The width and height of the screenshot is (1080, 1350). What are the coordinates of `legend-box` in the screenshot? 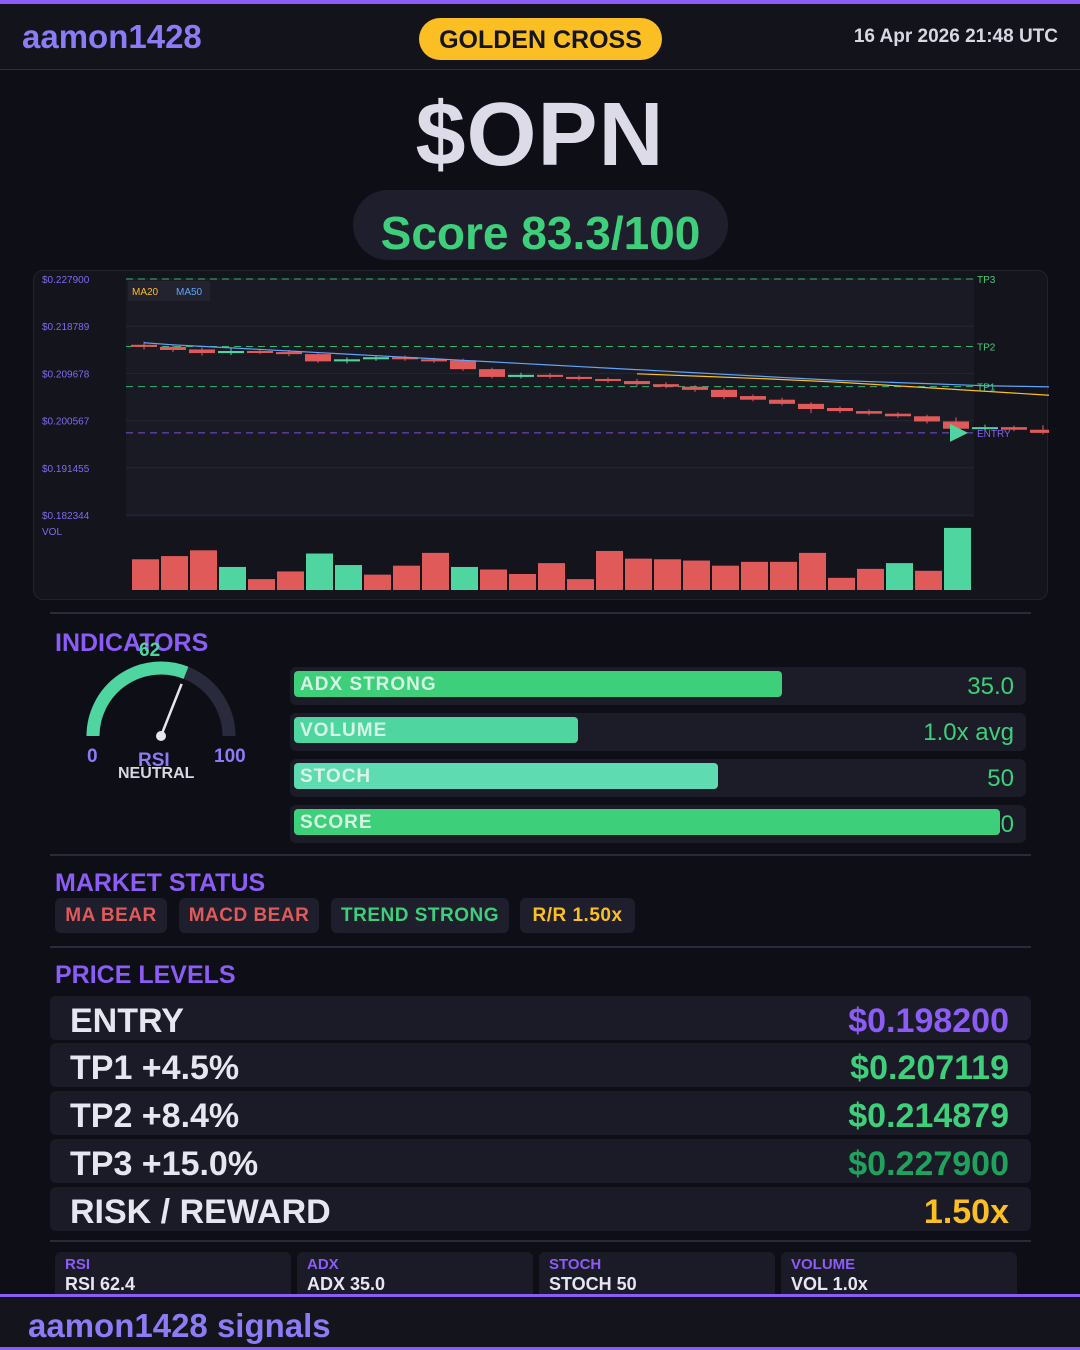 It's located at (169, 291).